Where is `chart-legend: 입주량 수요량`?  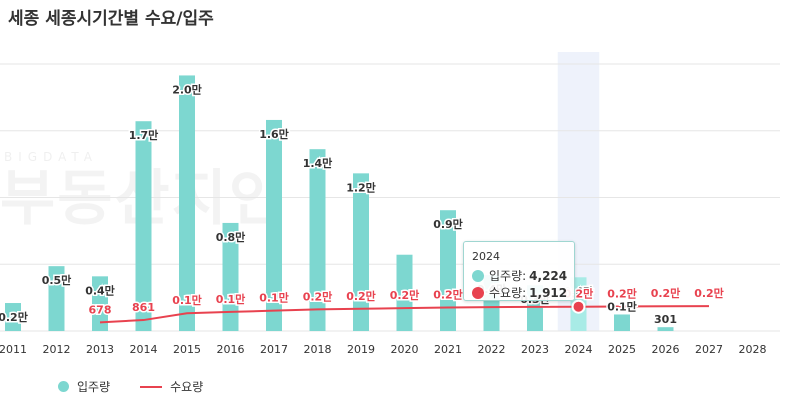
chart-legend: 입주량 수요량 is located at coordinates (145, 386).